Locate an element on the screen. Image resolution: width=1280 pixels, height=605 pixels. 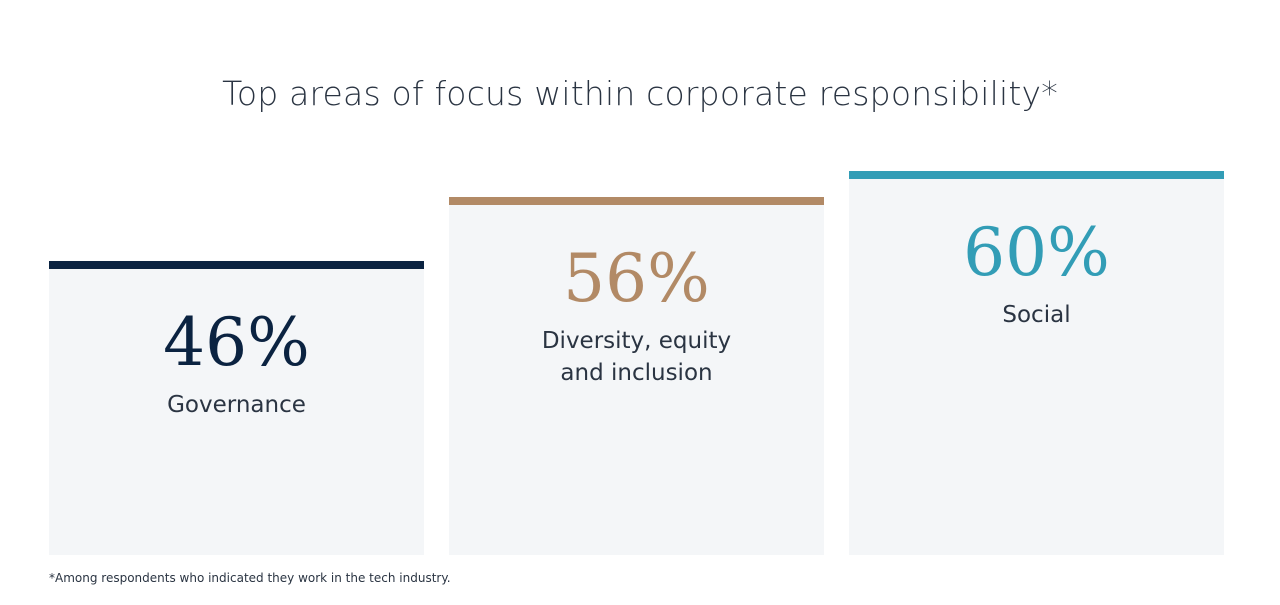
value-label: 46% is located at coordinates (236, 342).